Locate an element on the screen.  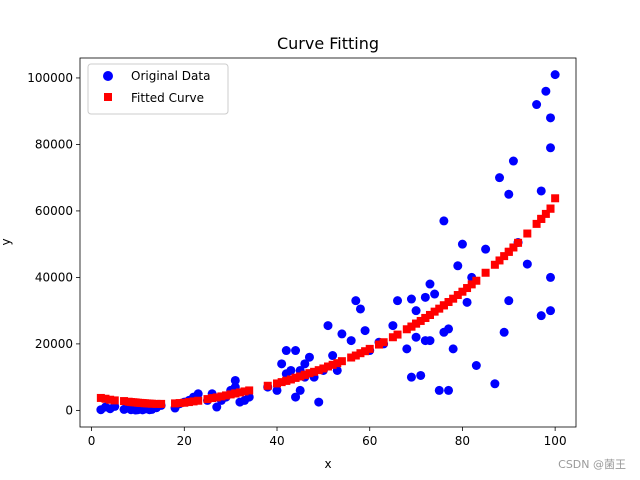
y-tick-label: 100000 is located at coordinates (50, 78).